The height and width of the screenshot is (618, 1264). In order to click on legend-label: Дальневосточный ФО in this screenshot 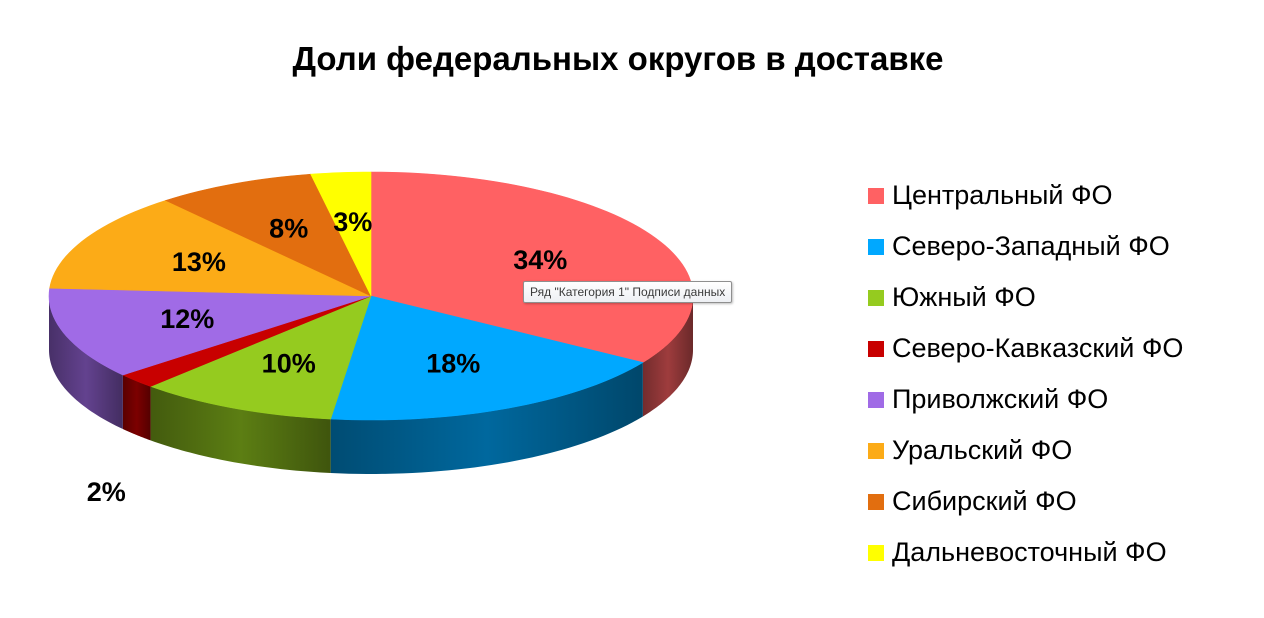, I will do `click(1029, 552)`.